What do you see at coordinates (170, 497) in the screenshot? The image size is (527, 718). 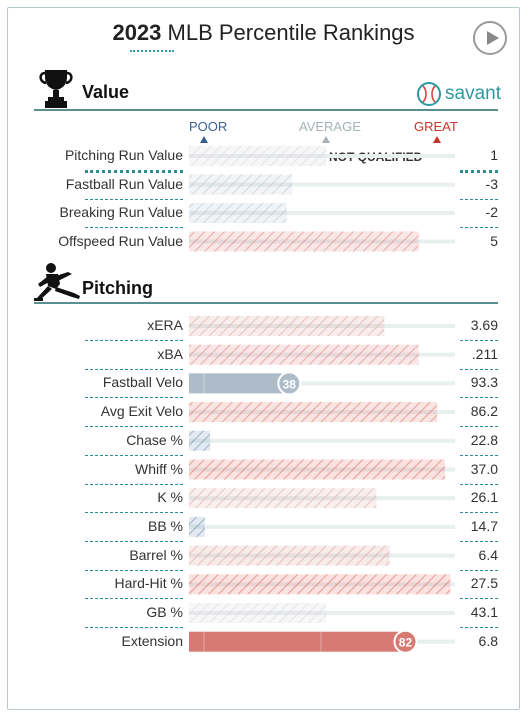 I see `metric-label: K %` at bounding box center [170, 497].